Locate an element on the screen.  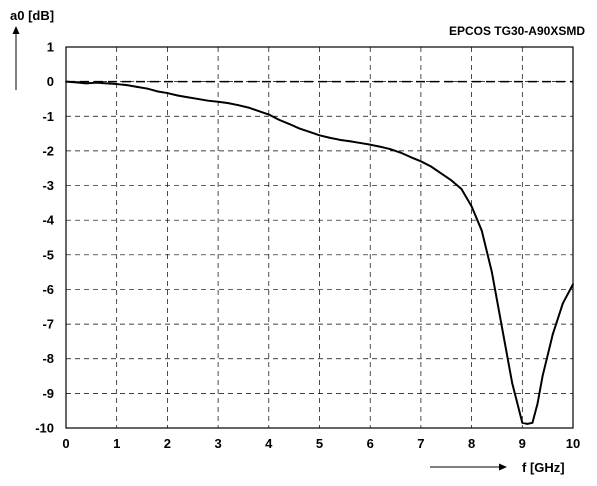
x-tick-labels: 0 1 2 3 4 5 6 7 8 9 10 is located at coordinates (321, 443).